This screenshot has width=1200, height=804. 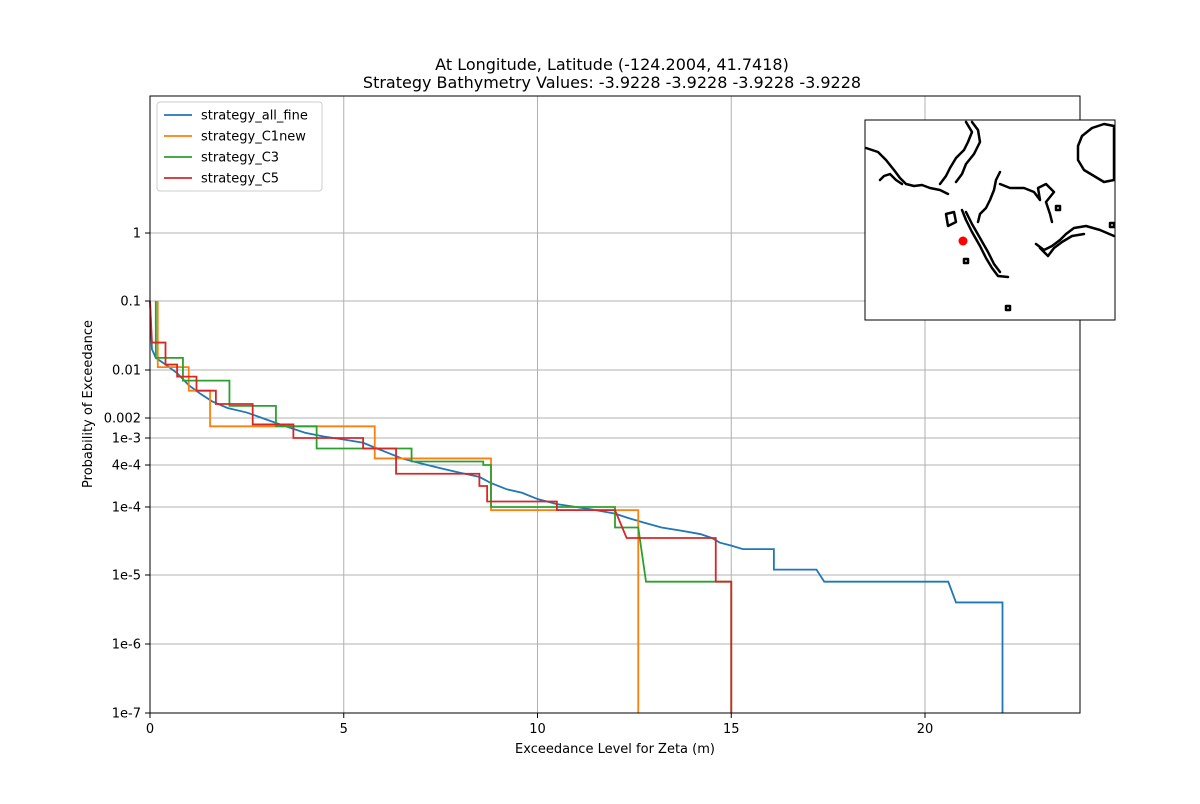 I want to click on legend-box, so click(x=239, y=146).